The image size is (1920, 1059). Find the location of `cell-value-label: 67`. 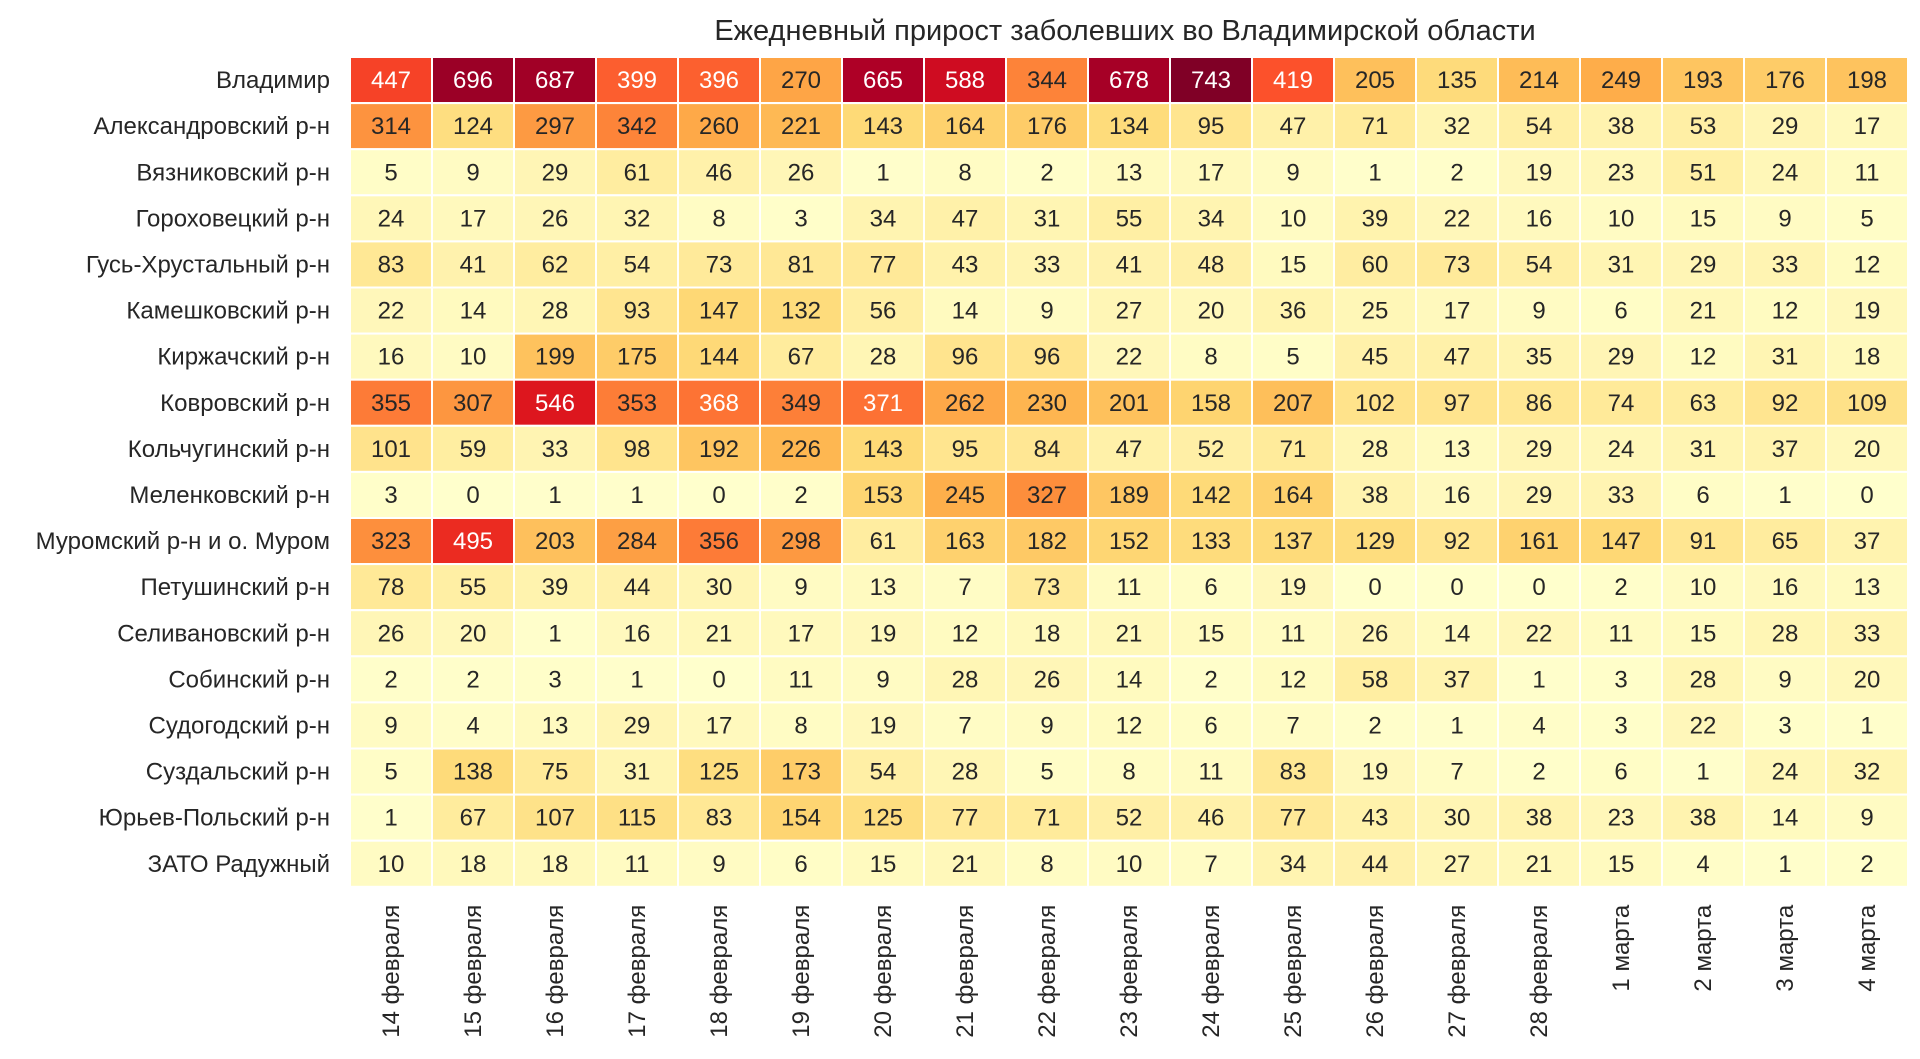

cell-value-label: 67 is located at coordinates (473, 818).